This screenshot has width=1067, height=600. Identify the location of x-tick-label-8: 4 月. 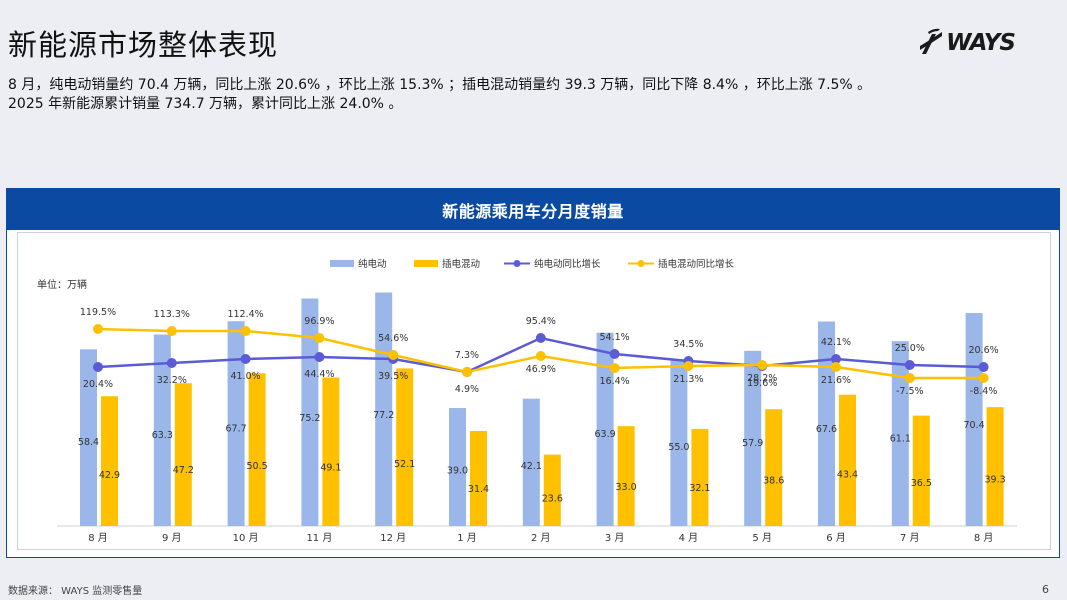
(689, 538).